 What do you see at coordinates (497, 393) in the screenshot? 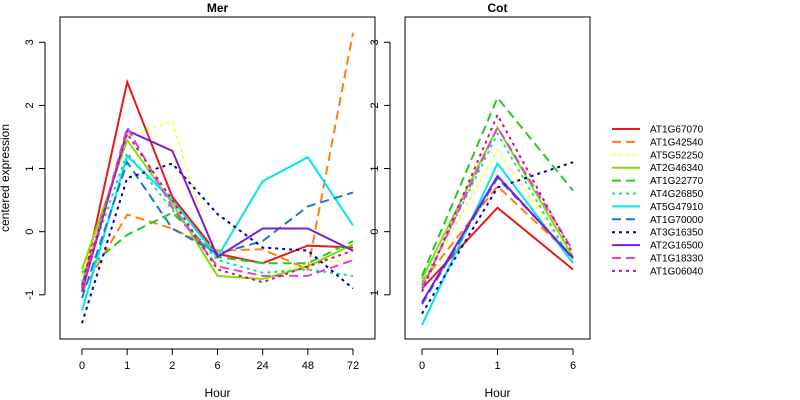
I see `x-axis-title-cot: Hour` at bounding box center [497, 393].